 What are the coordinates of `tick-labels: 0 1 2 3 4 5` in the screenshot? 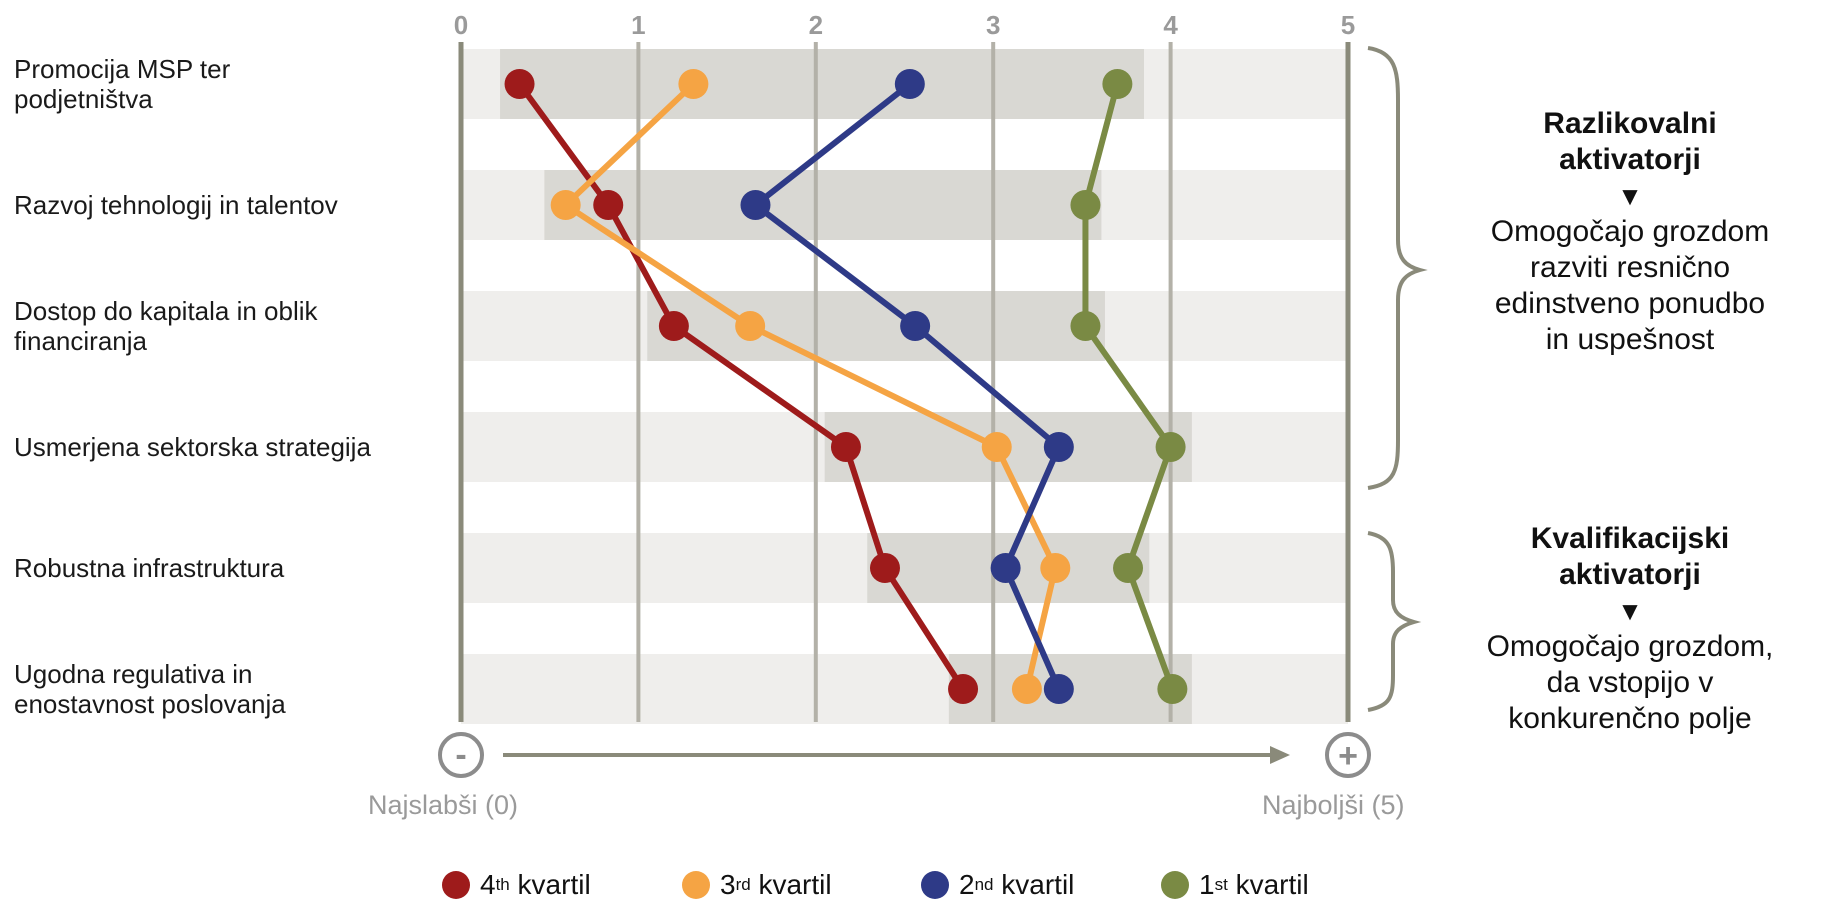 It's located at (904, 25).